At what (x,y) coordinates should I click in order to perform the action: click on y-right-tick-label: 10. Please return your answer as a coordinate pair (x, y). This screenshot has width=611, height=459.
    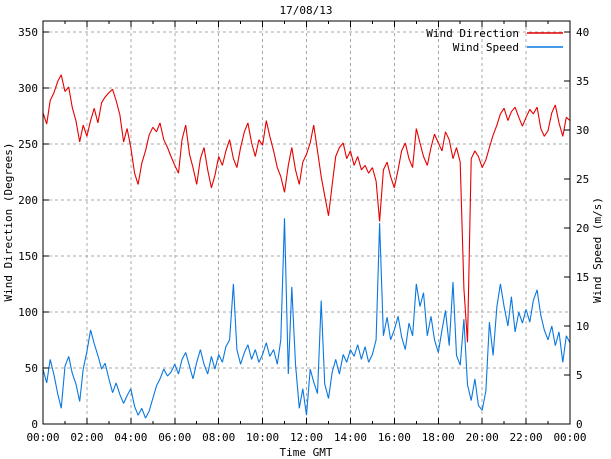
    Looking at the image, I should click on (582, 326).